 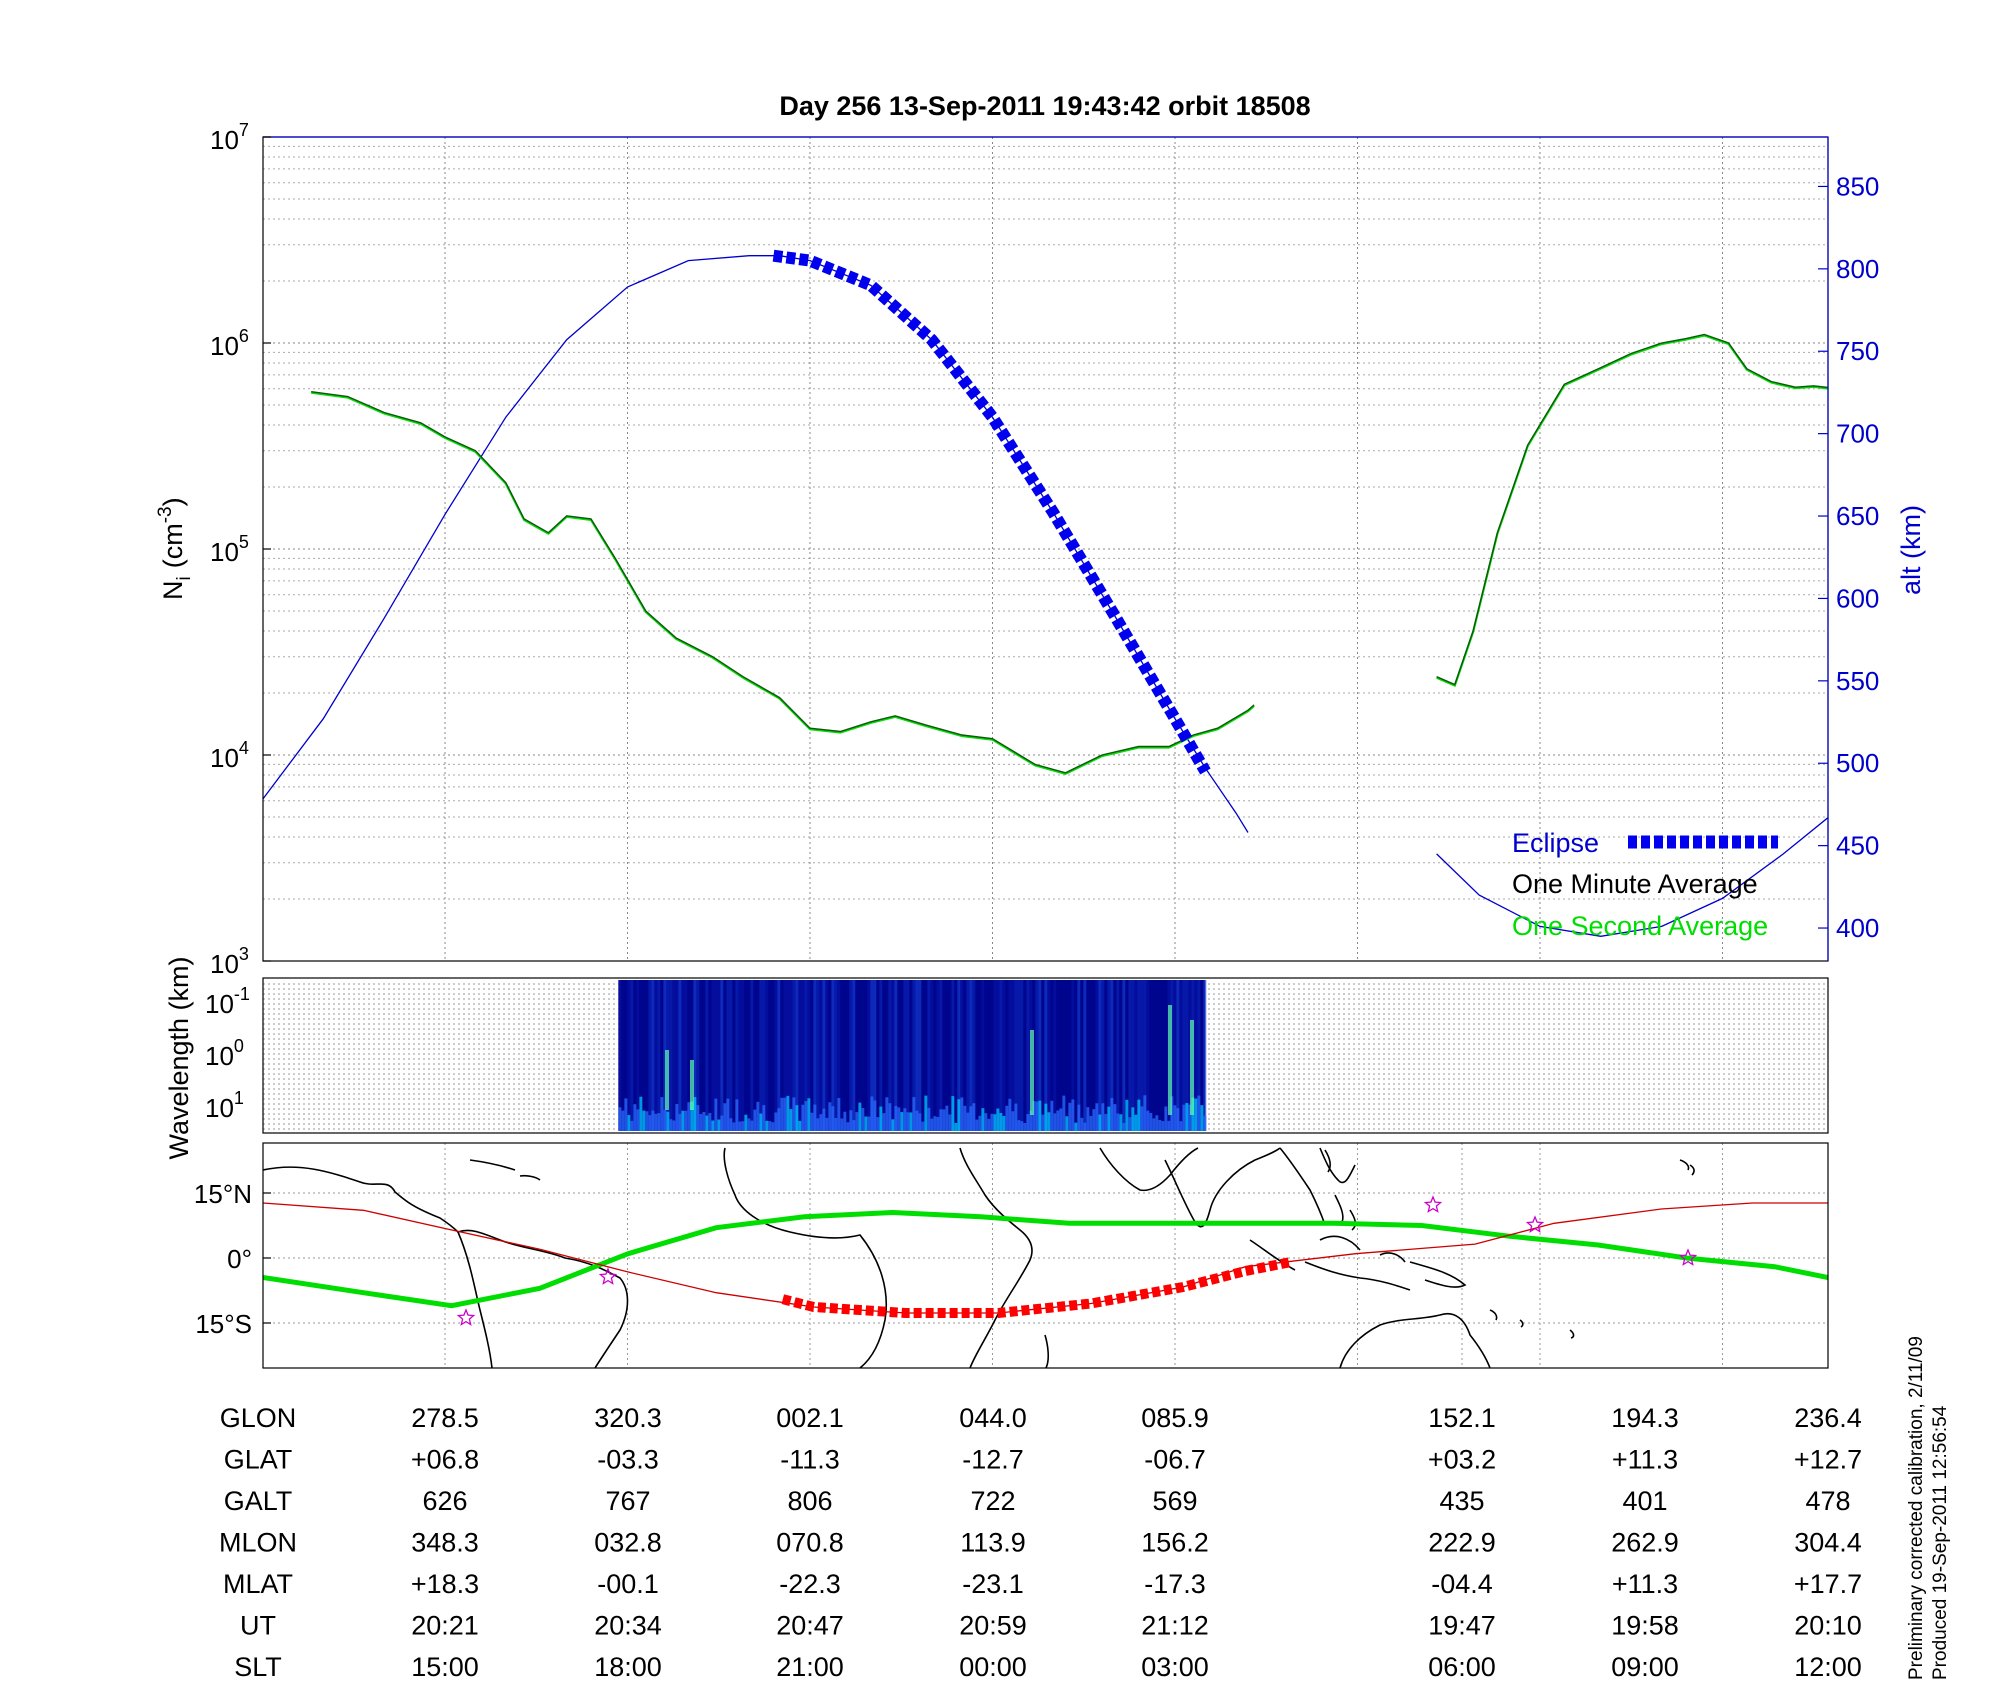 What do you see at coordinates (184, 578) in the screenshot?
I see `density-y-label-sub: i` at bounding box center [184, 578].